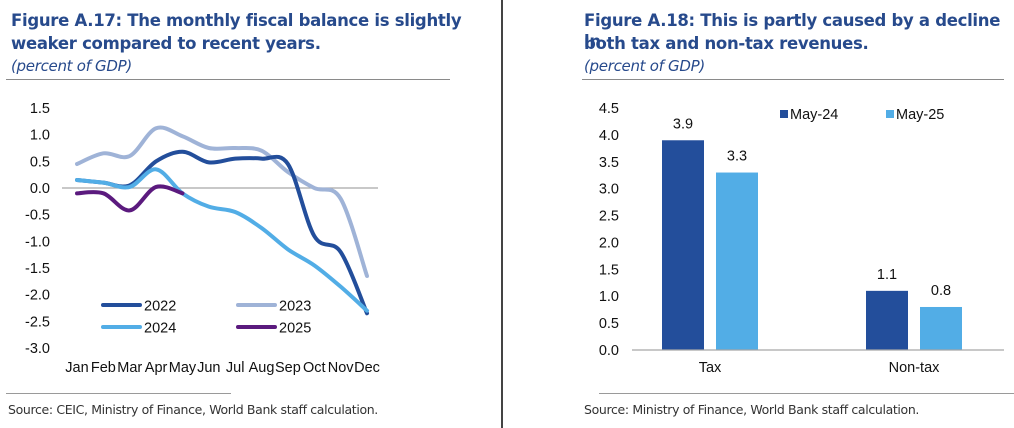 The image size is (1014, 428). Describe the element at coordinates (915, 368) in the screenshot. I see `x-tick-label: Non-tax` at that location.